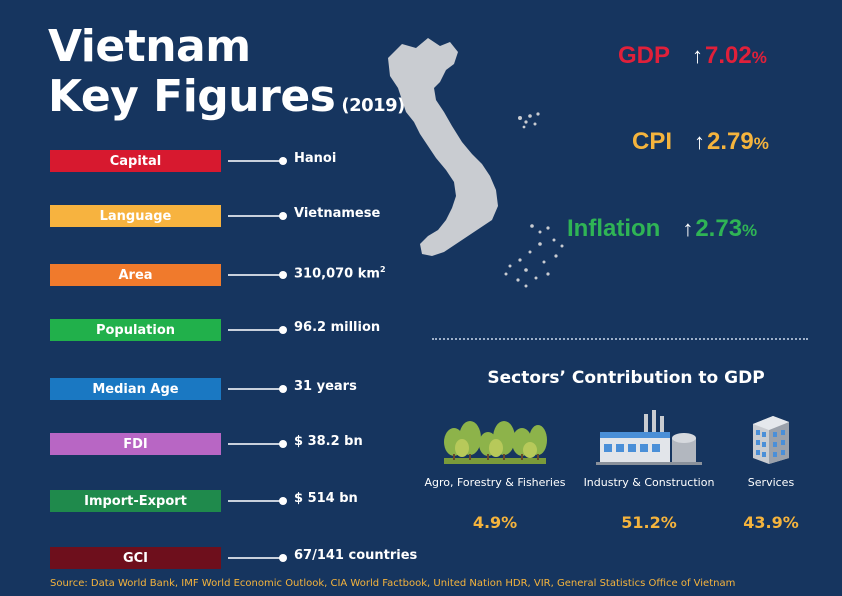 The height and width of the screenshot is (596, 842). Describe the element at coordinates (135, 444) in the screenshot. I see `figure-label: FDI` at that location.